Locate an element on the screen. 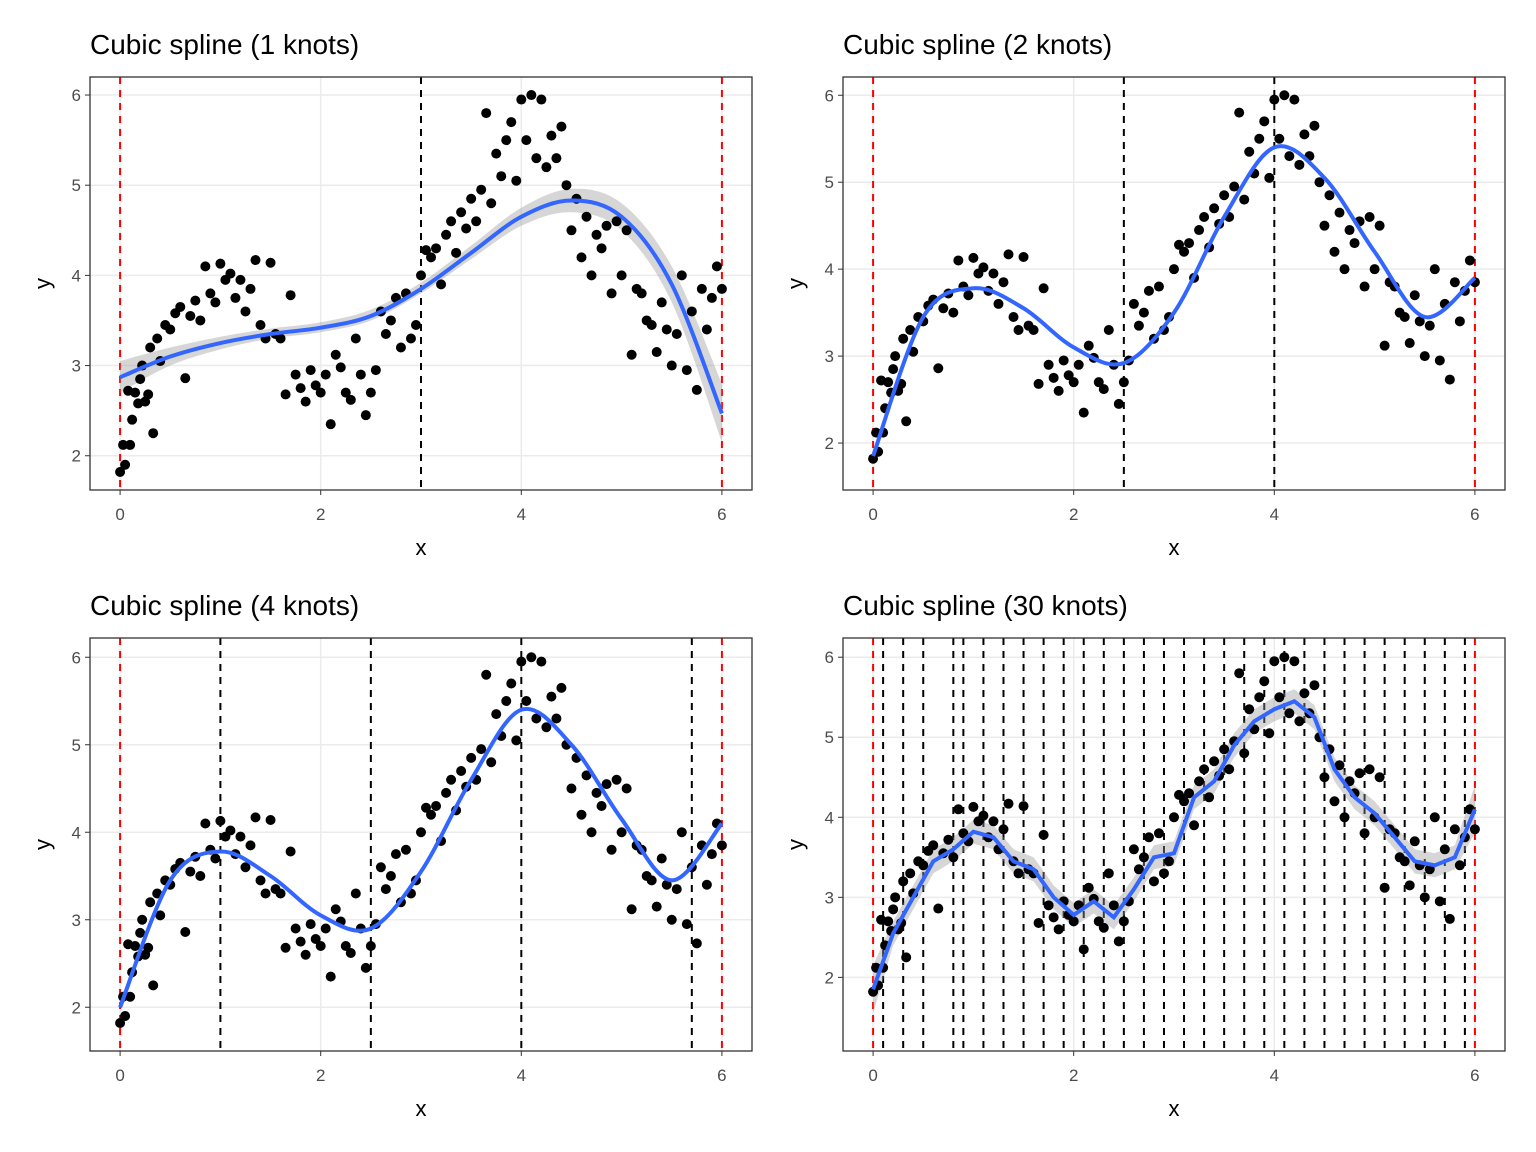 This screenshot has height=1152, width=1536. y-tick-label: 2 is located at coordinates (829, 977).